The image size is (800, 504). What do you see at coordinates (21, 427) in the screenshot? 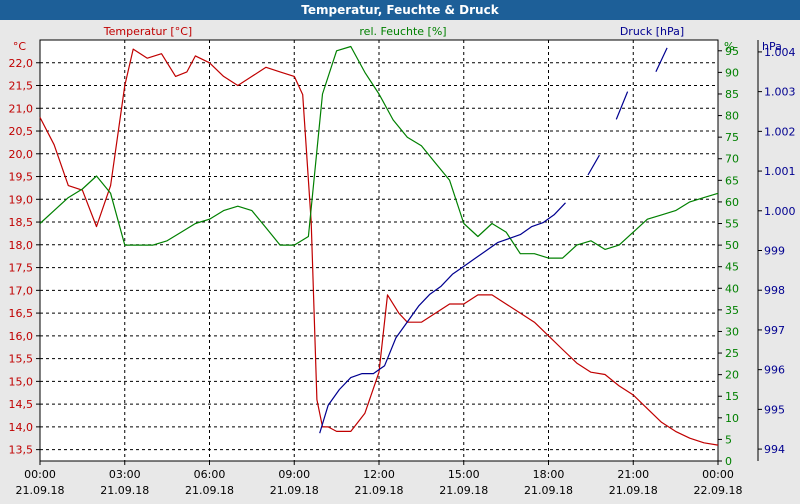
I see `temperature-tick-label: 14,0` at bounding box center [21, 427].